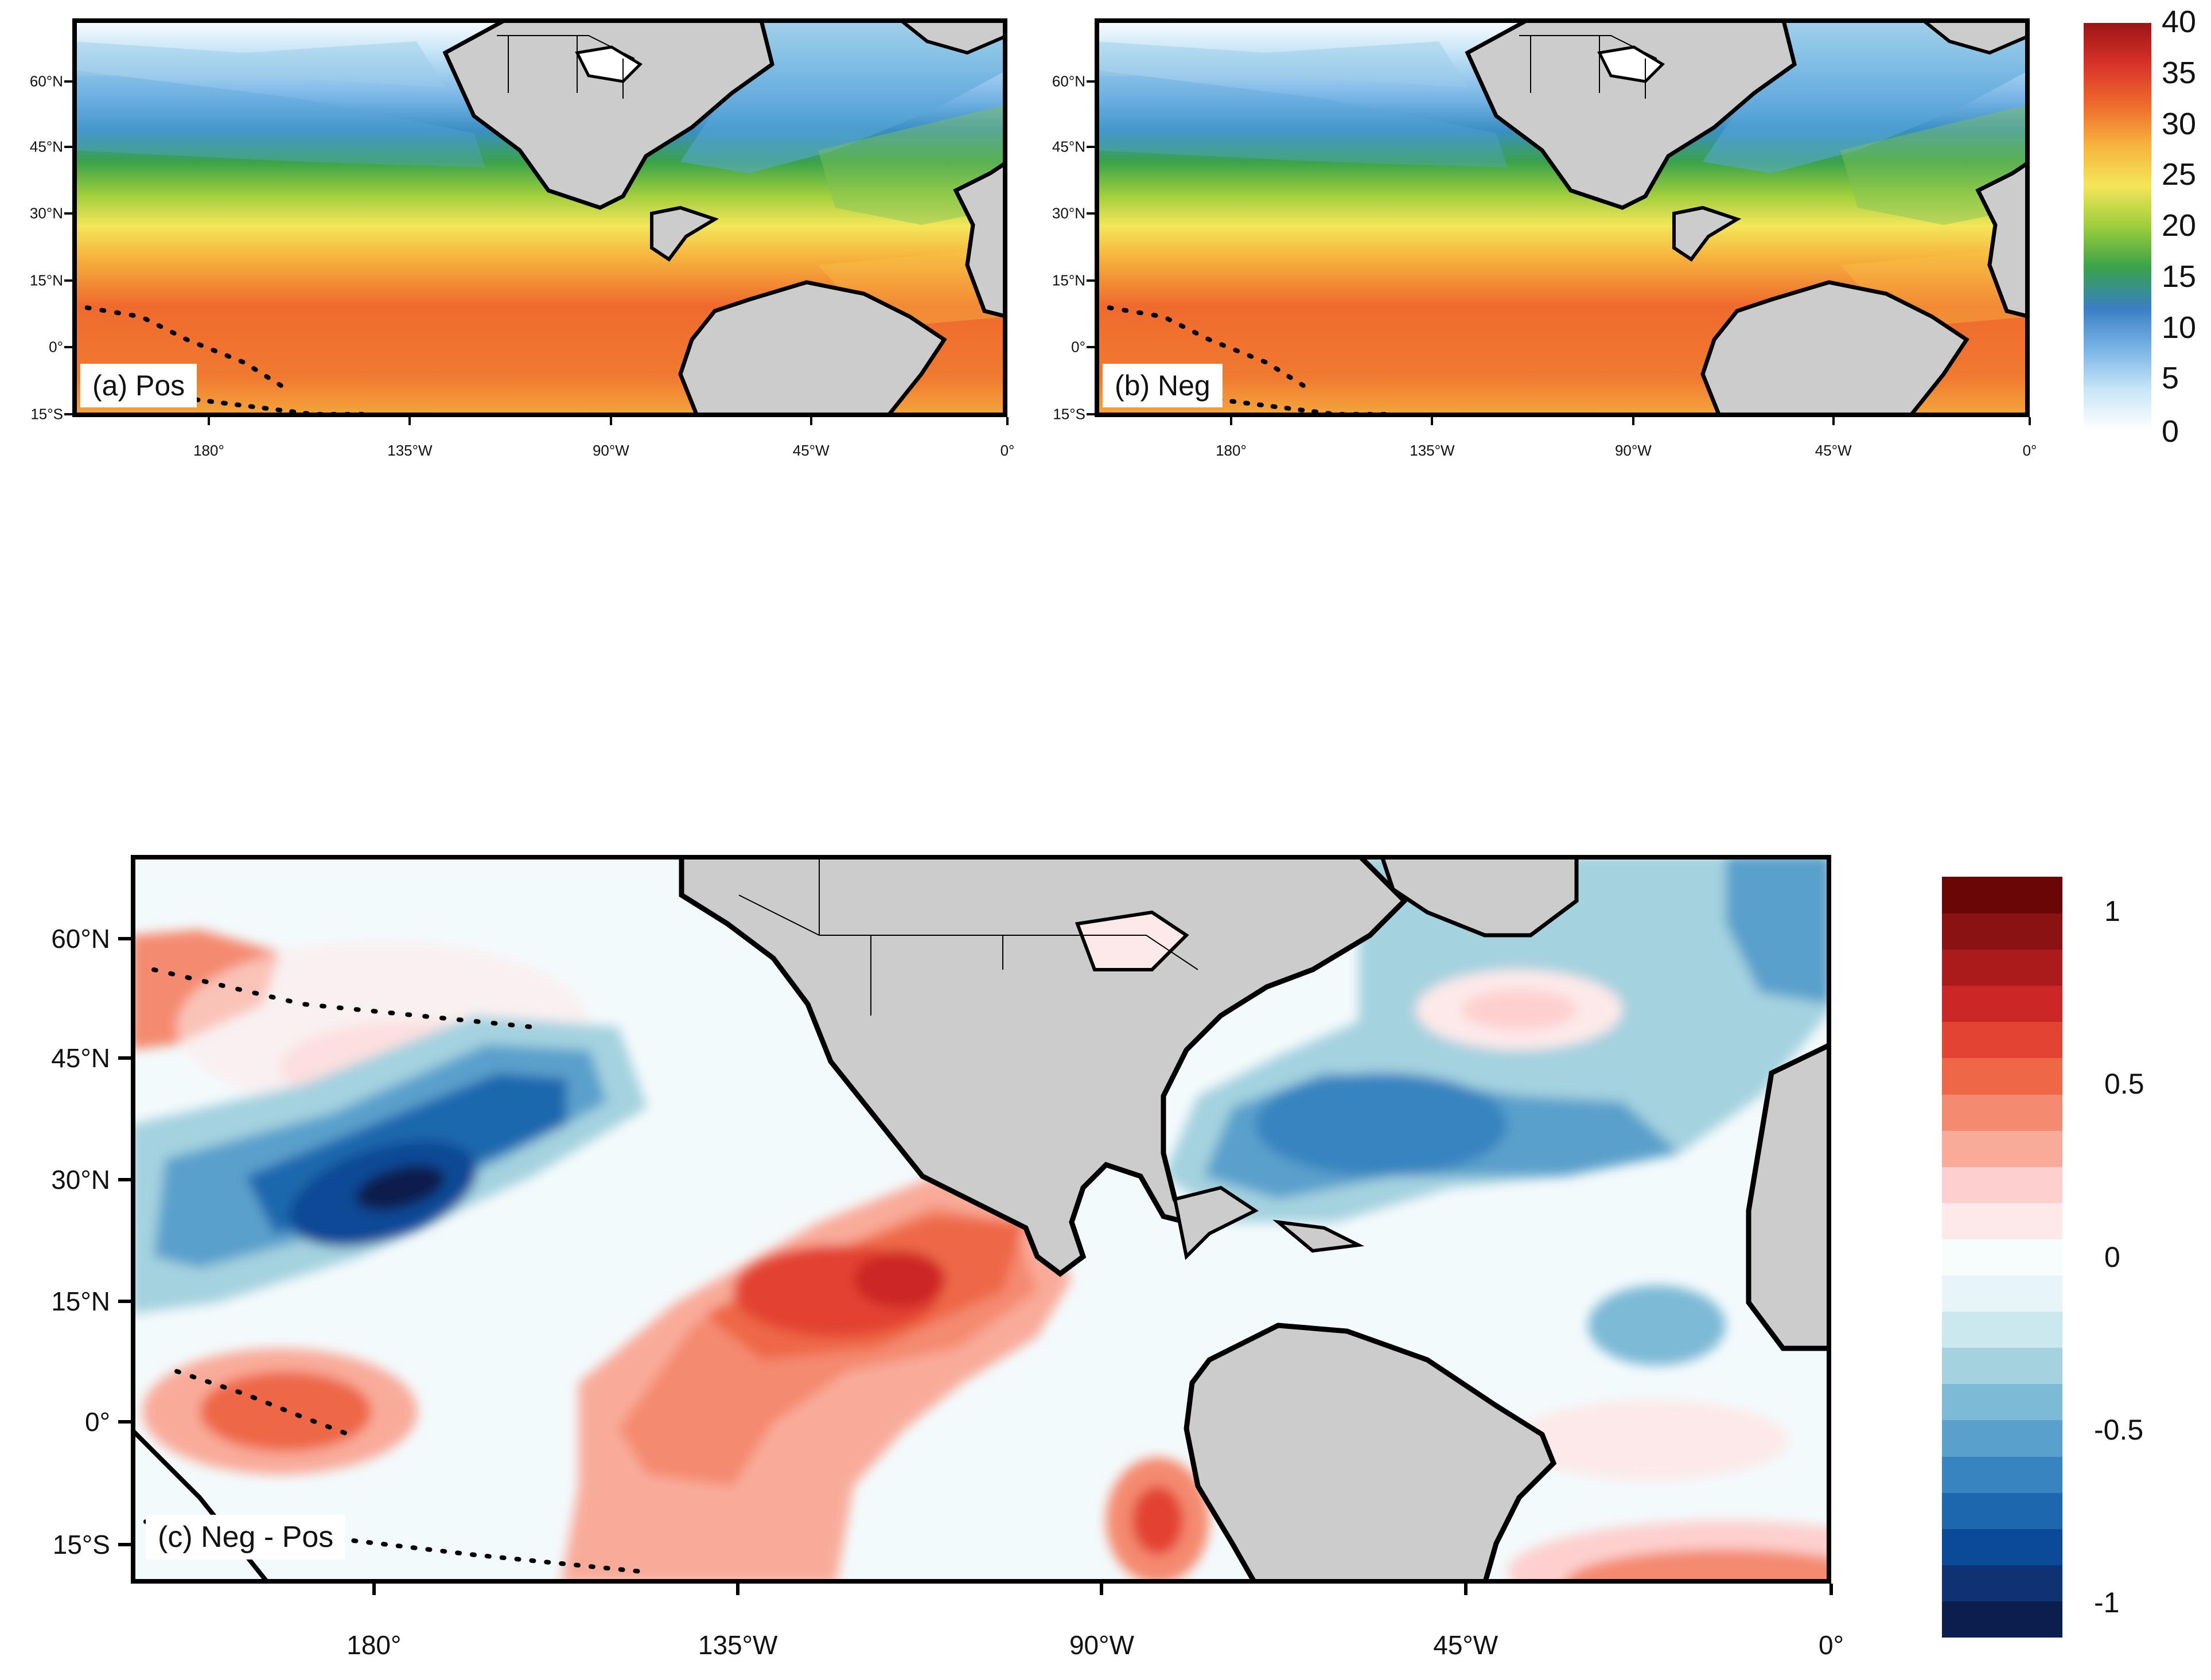  I want to click on colorbar-bottom-label: -0.5, so click(2119, 1429).